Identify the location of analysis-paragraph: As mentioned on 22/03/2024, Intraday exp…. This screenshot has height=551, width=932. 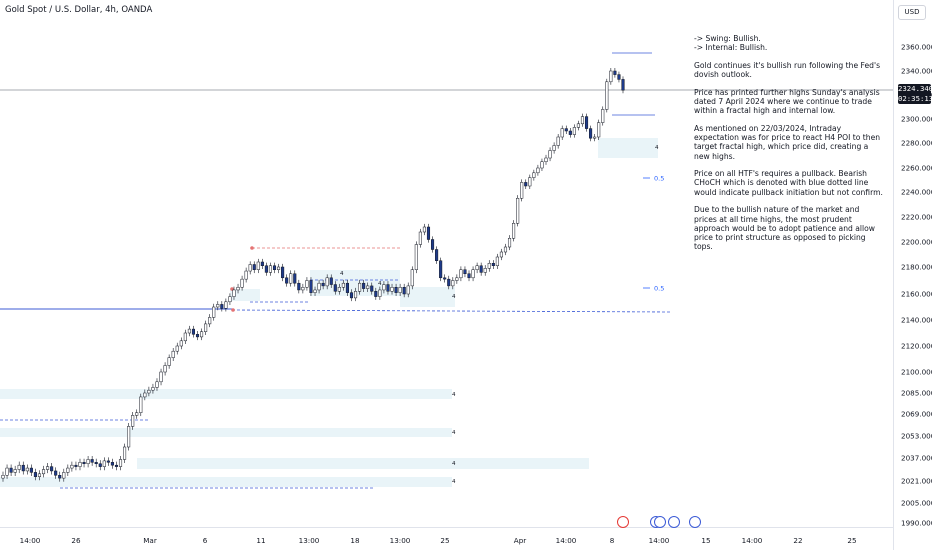
(787, 142).